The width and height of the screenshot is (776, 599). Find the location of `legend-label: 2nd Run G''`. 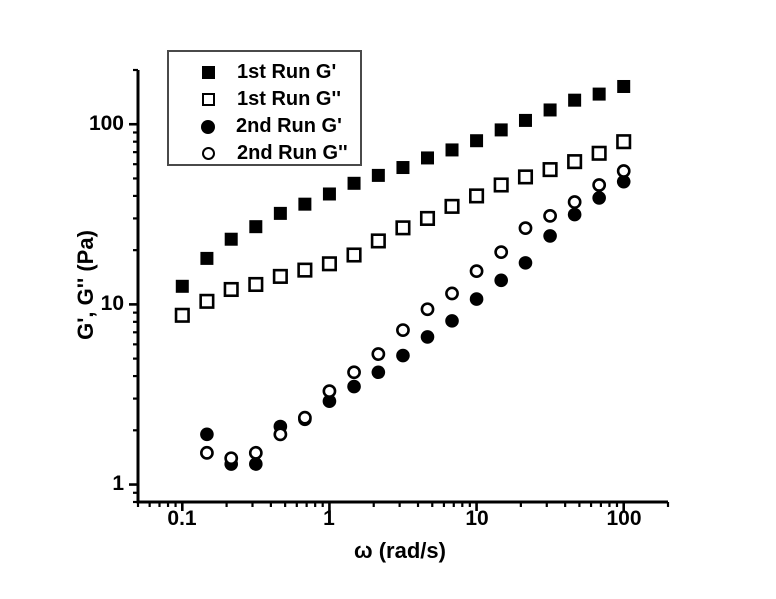

legend-label: 2nd Run G'' is located at coordinates (292, 153).